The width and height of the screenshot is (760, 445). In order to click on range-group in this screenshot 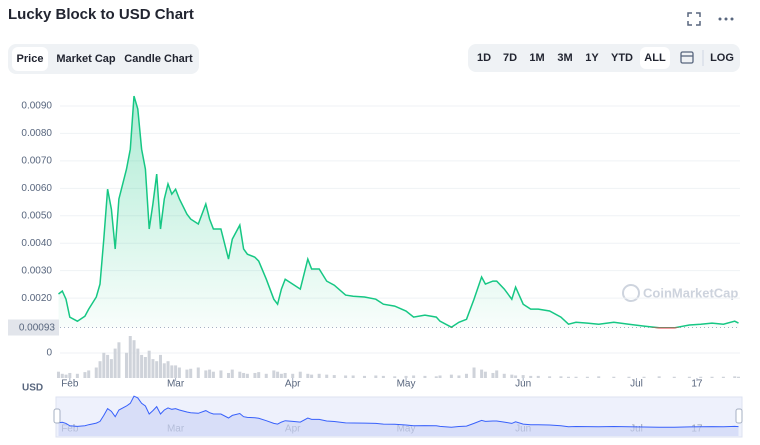, I will do `click(604, 58)`.